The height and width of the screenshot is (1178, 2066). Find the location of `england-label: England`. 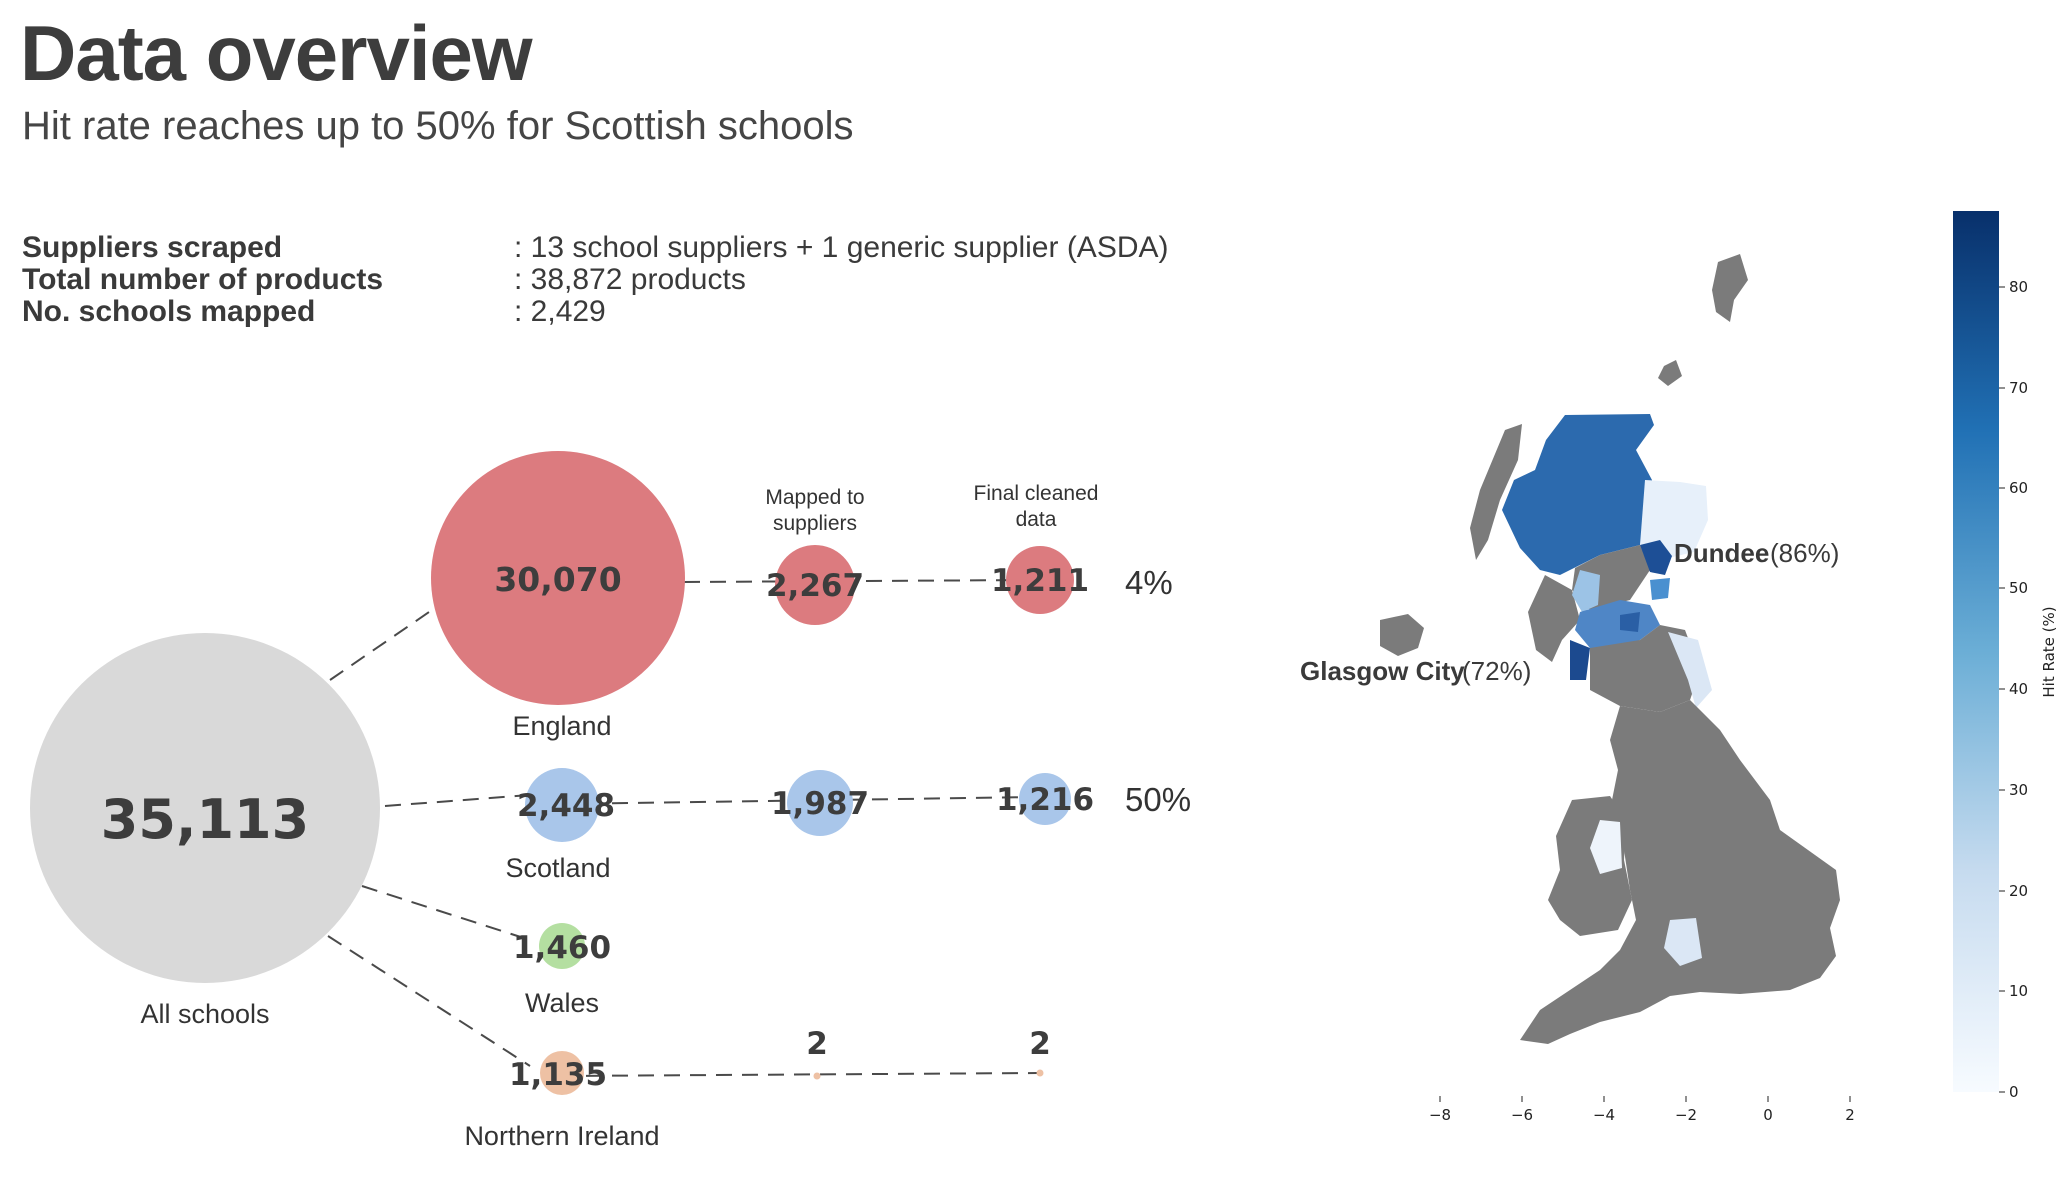

england-label: England is located at coordinates (561, 726).